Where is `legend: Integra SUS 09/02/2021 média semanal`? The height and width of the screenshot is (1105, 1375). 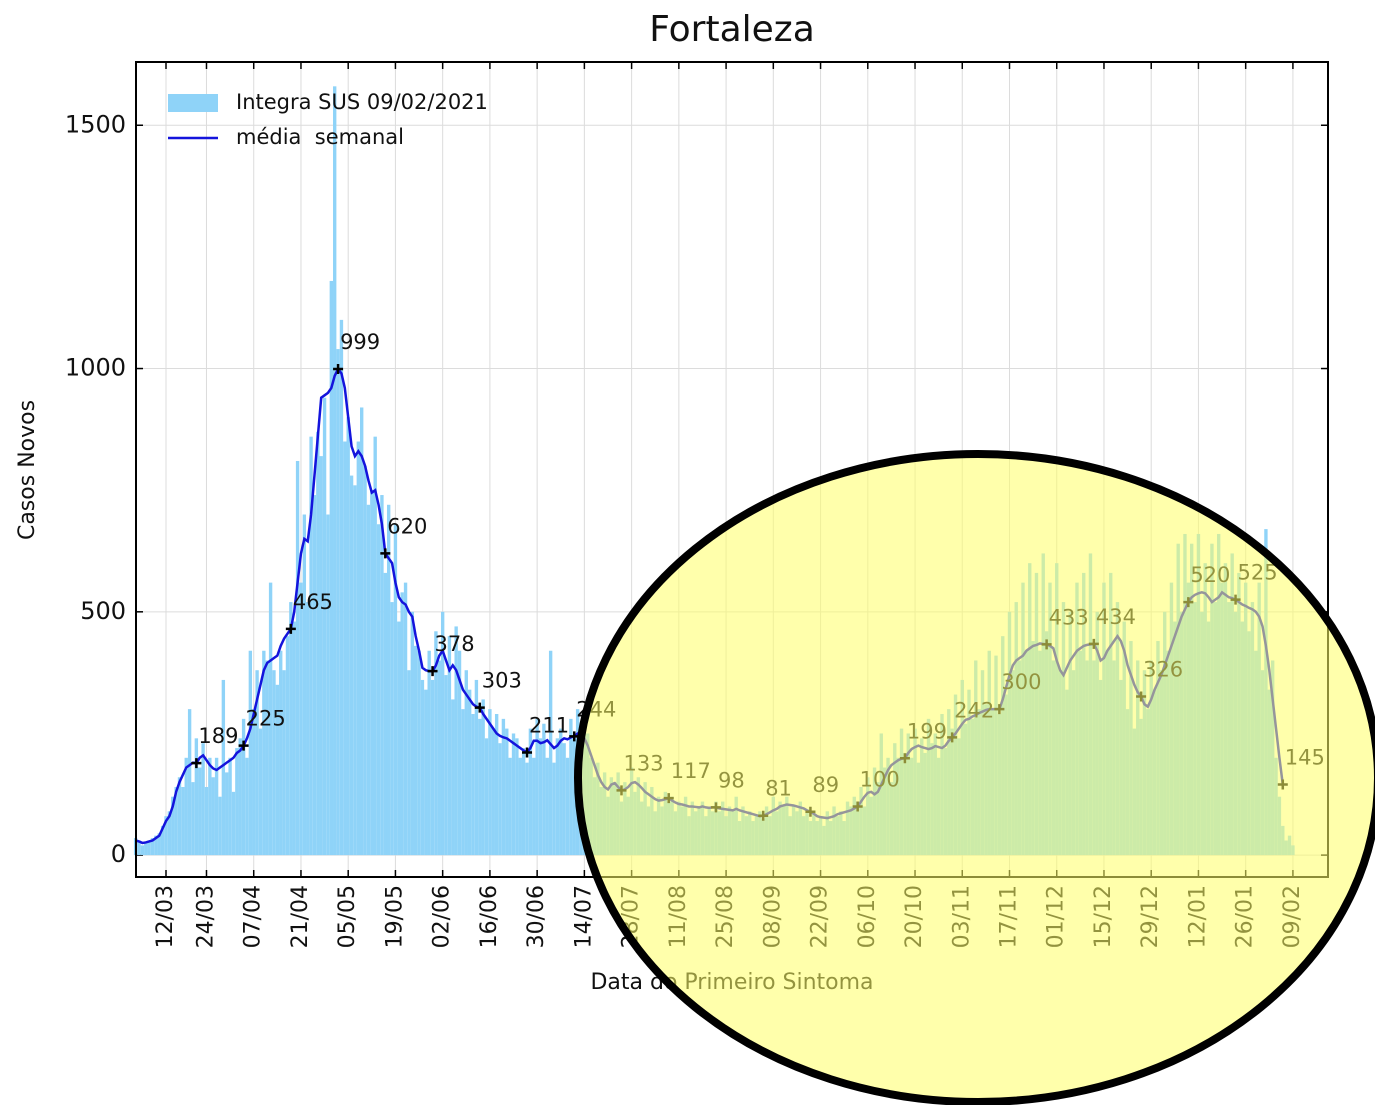 legend: Integra SUS 09/02/2021 média semanal is located at coordinates (328, 119).